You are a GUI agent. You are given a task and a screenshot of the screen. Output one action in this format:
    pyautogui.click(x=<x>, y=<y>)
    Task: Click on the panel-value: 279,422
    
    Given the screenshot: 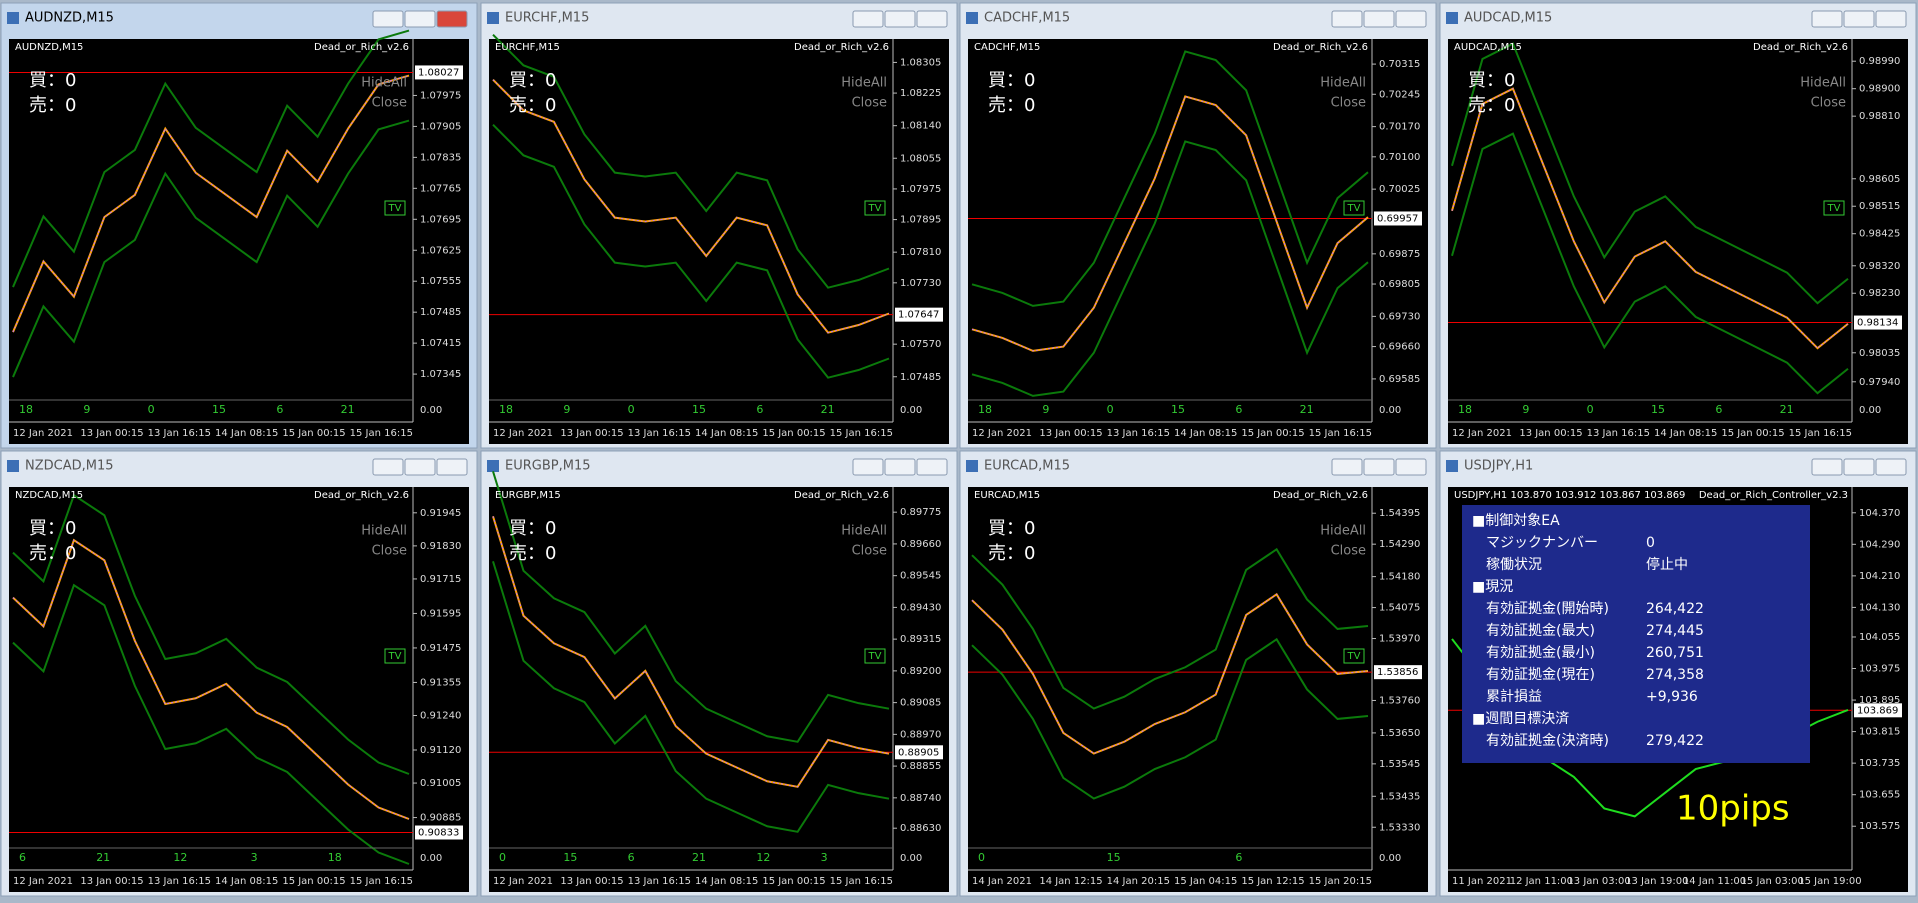 What is the action you would take?
    pyautogui.click(x=1675, y=741)
    